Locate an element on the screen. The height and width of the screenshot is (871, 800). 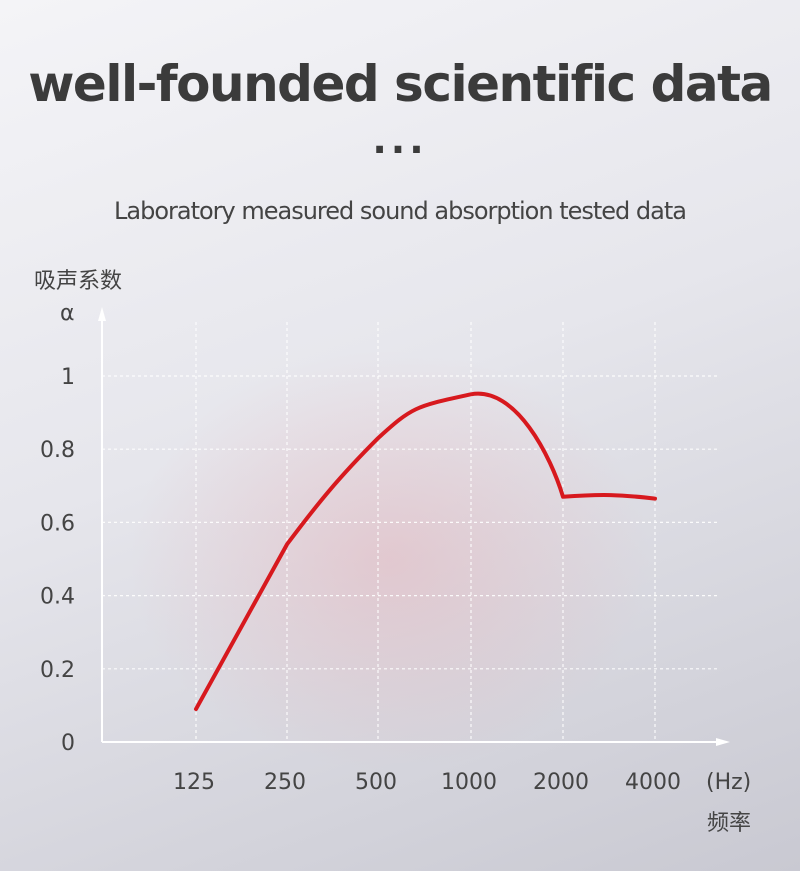
y-axis-symbol: α is located at coordinates (67, 313).